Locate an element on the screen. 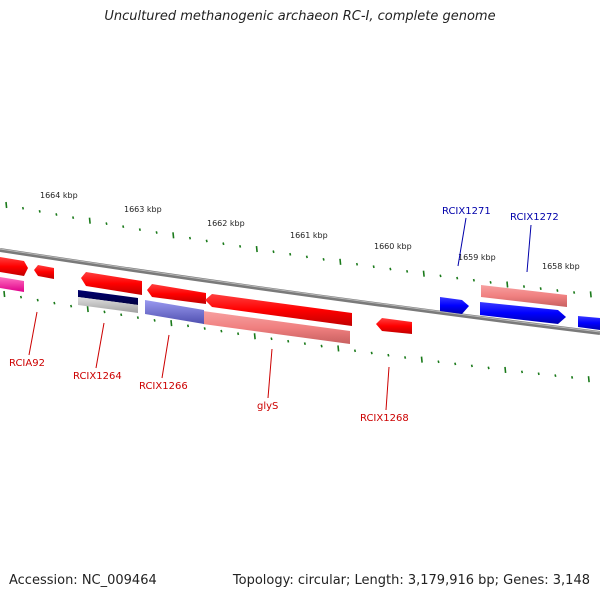 The width and height of the screenshot is (600, 600). genome-backbone is located at coordinates (300, 291).